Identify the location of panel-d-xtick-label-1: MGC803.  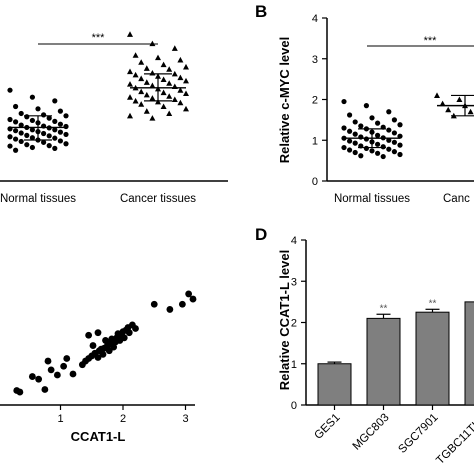
(371, 432).